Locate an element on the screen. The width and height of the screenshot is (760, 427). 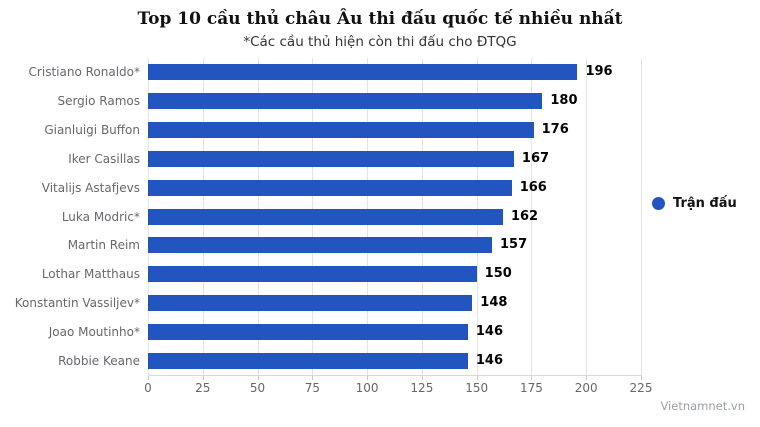
value-label: 157 is located at coordinates (514, 245).